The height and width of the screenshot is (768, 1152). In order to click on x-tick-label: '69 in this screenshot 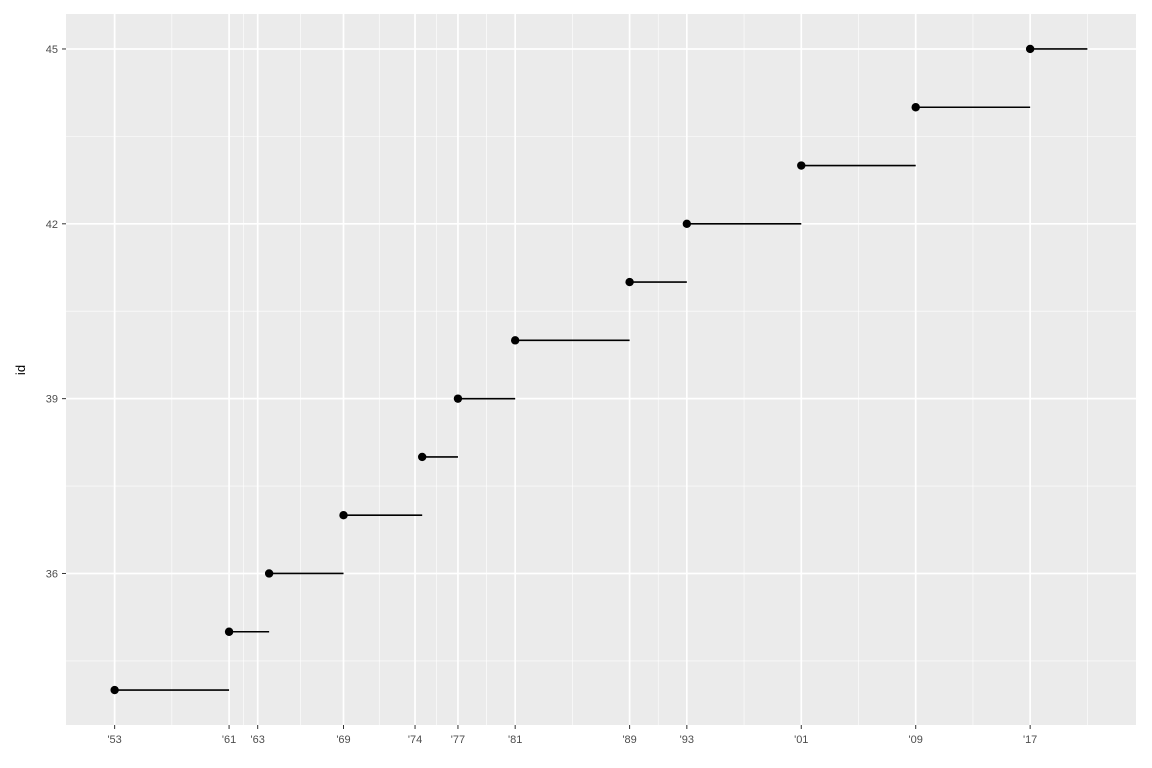, I will do `click(343, 740)`.